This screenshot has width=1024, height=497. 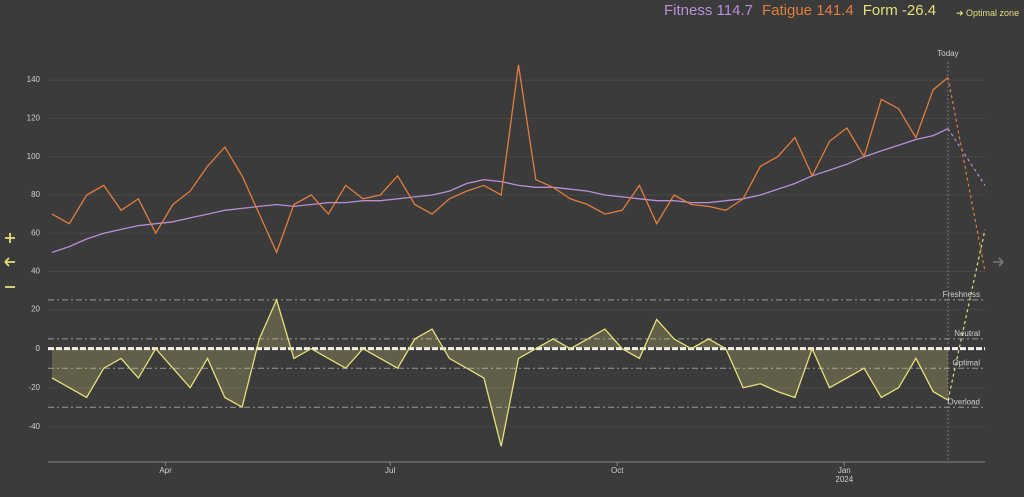 I want to click on pan-right, so click(x=998, y=262).